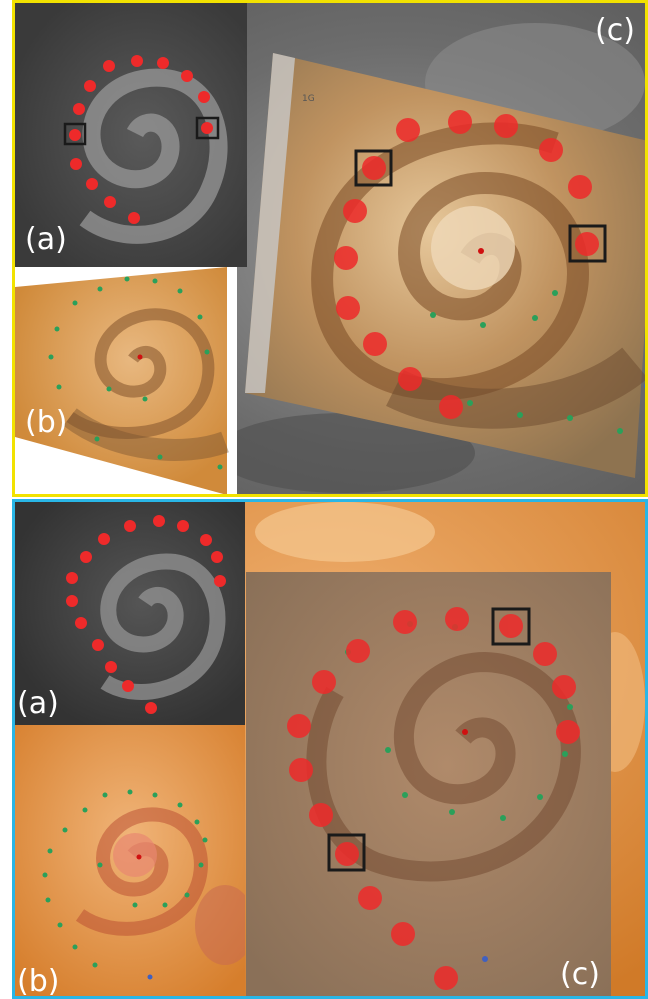 Image resolution: width=648 pixels, height=999 pixels. What do you see at coordinates (130, 613) in the screenshot?
I see `bottom-a-ct-image` at bounding box center [130, 613].